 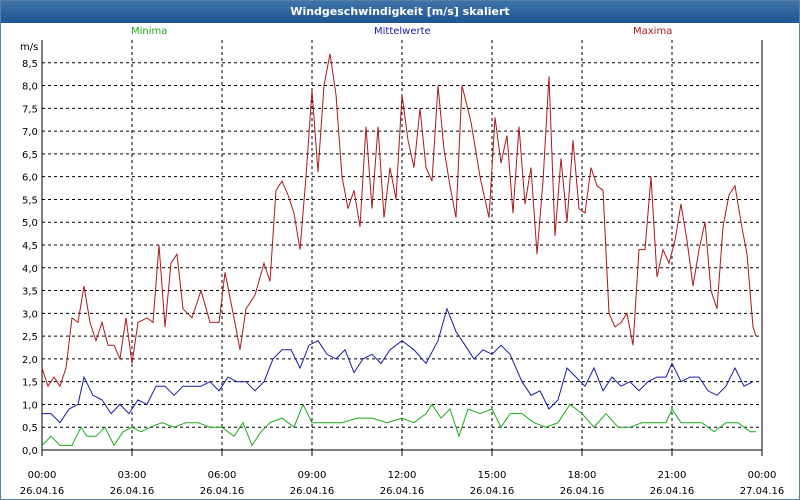 What do you see at coordinates (398, 425) in the screenshot?
I see `series-line-minima` at bounding box center [398, 425].